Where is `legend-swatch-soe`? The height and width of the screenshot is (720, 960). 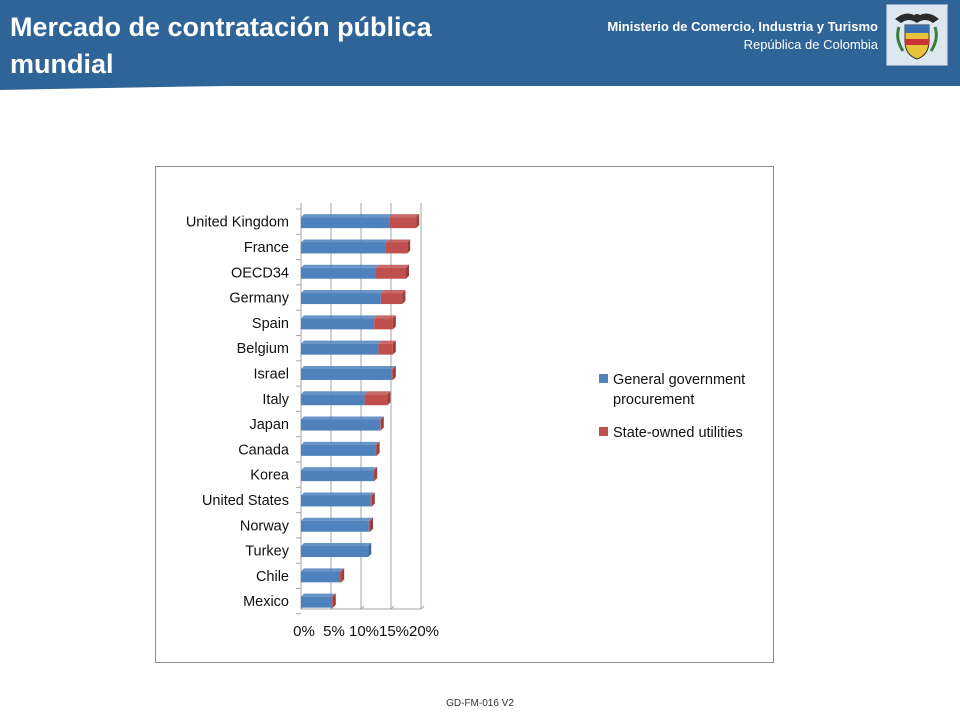
legend-swatch-soe is located at coordinates (603, 431).